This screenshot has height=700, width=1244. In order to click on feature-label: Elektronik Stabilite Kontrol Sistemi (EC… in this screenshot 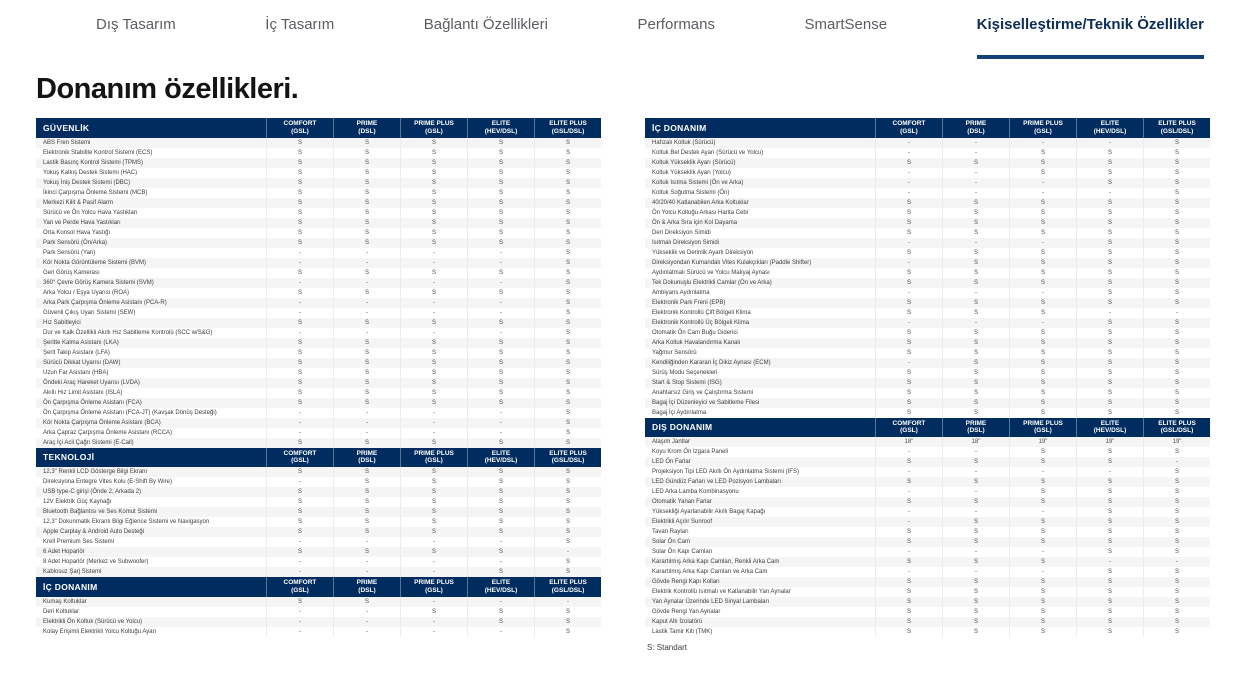, I will do `click(98, 152)`.